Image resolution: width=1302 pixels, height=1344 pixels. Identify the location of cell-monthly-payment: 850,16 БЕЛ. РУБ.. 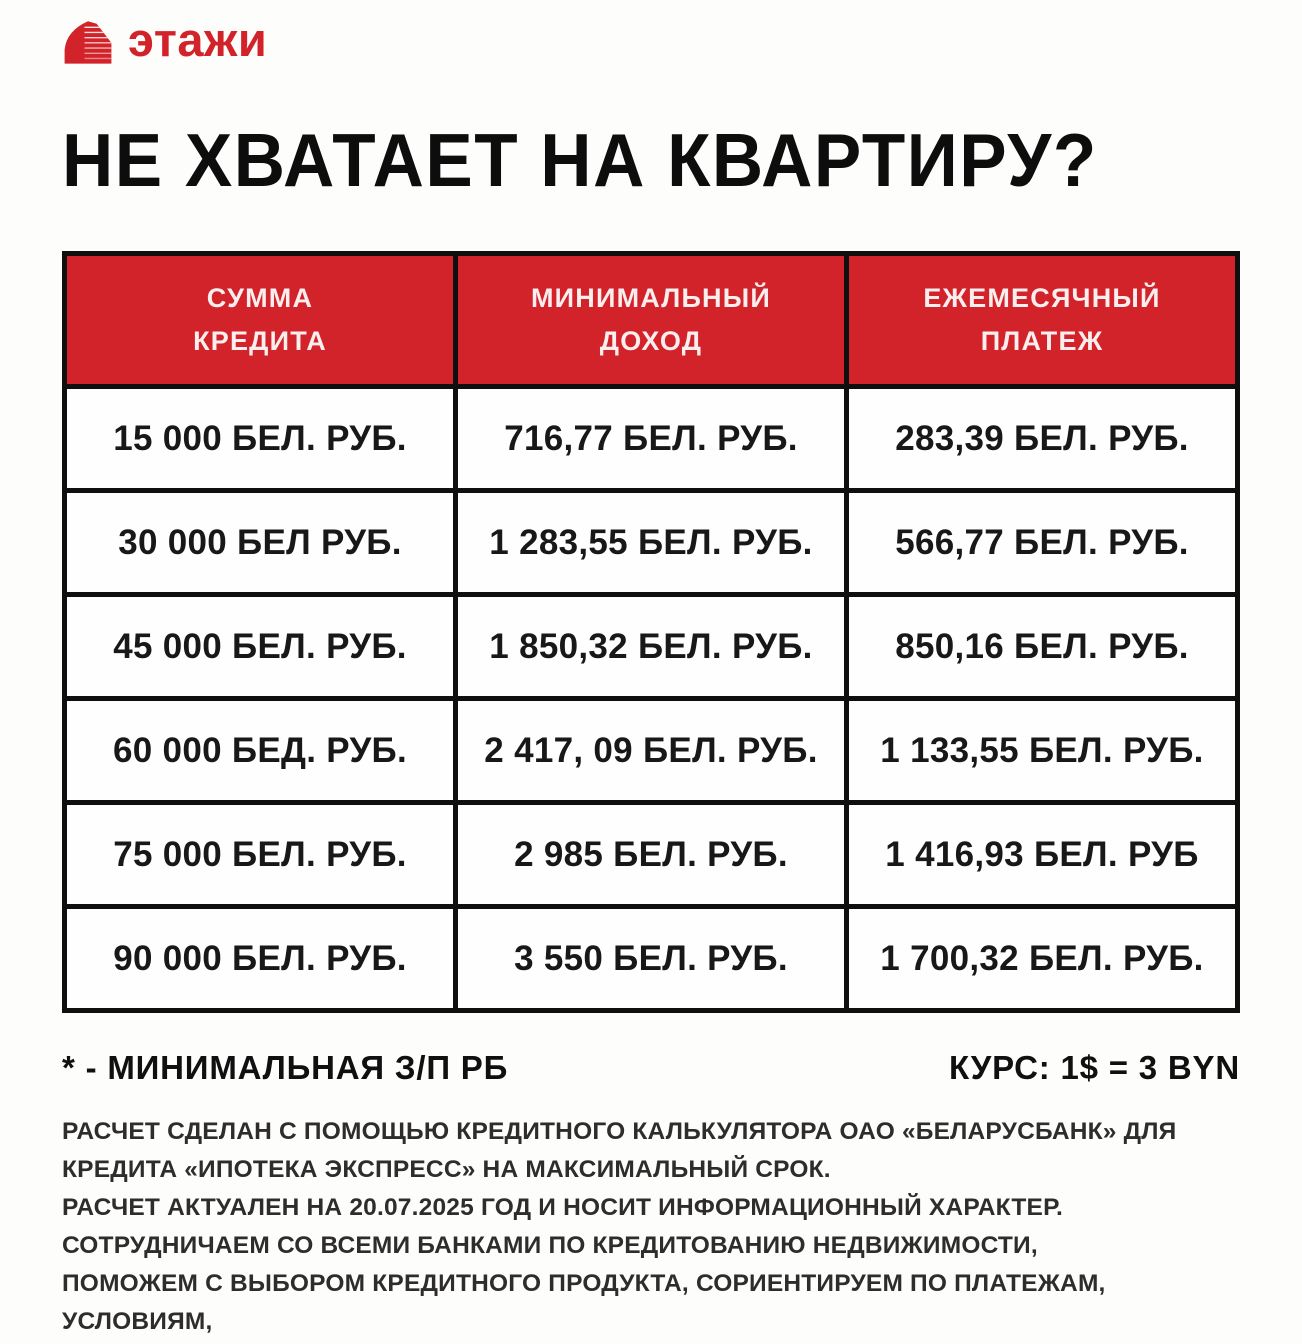
(1042, 646).